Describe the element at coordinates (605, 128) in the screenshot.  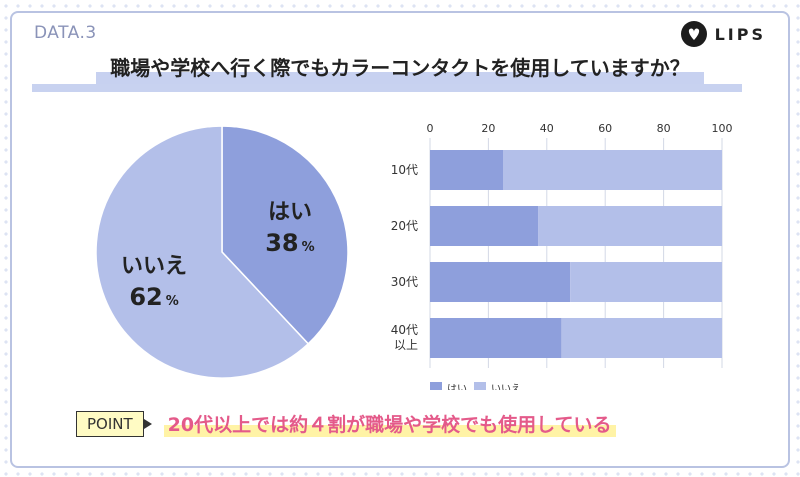
I see `x-tick-label: 60` at that location.